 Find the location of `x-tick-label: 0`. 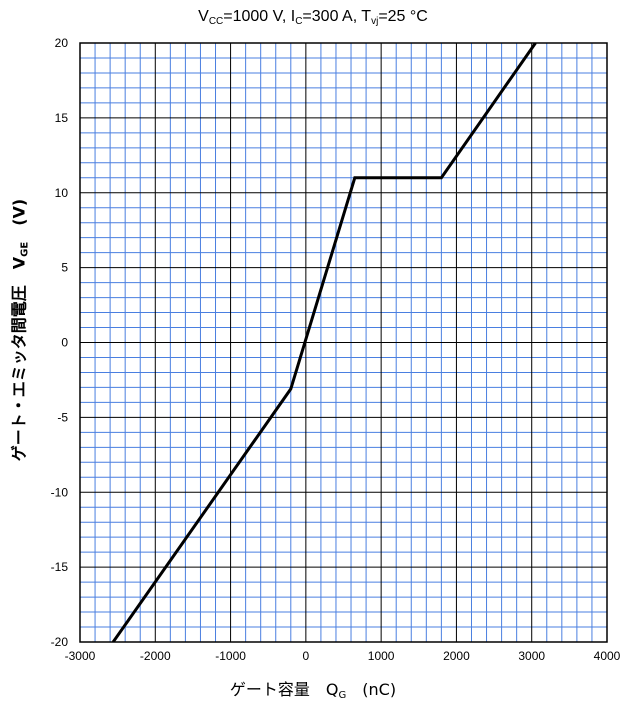

x-tick-label: 0 is located at coordinates (306, 656).